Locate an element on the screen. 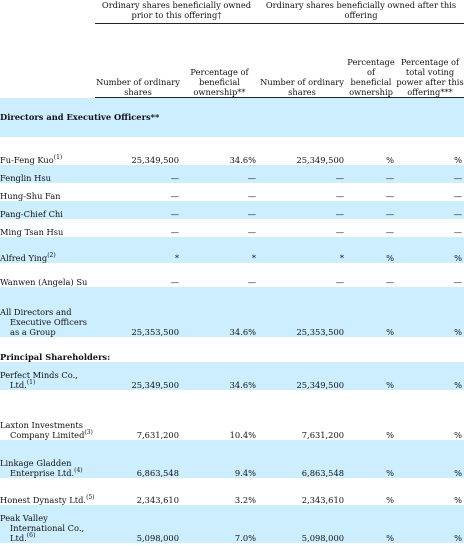 The width and height of the screenshot is (464, 550). row-name: Perfect Minds Co., Ltd.(1) is located at coordinates (47, 376).